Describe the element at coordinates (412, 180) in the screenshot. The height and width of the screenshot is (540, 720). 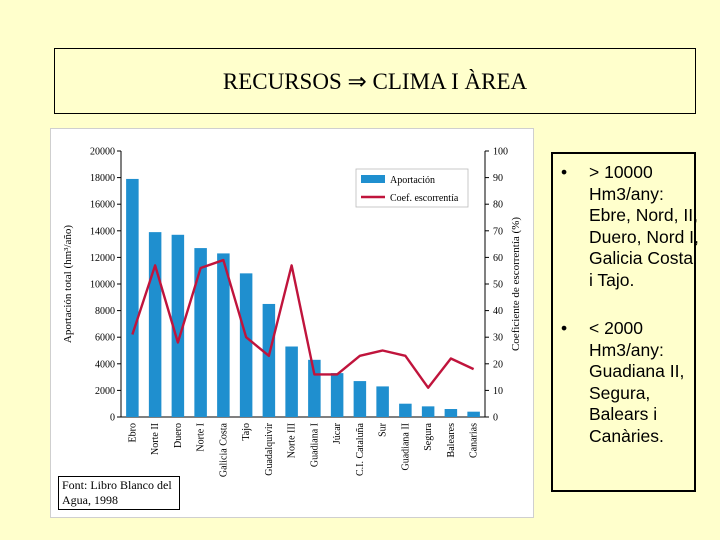
I see `legend-bar-label: Aportación` at that location.